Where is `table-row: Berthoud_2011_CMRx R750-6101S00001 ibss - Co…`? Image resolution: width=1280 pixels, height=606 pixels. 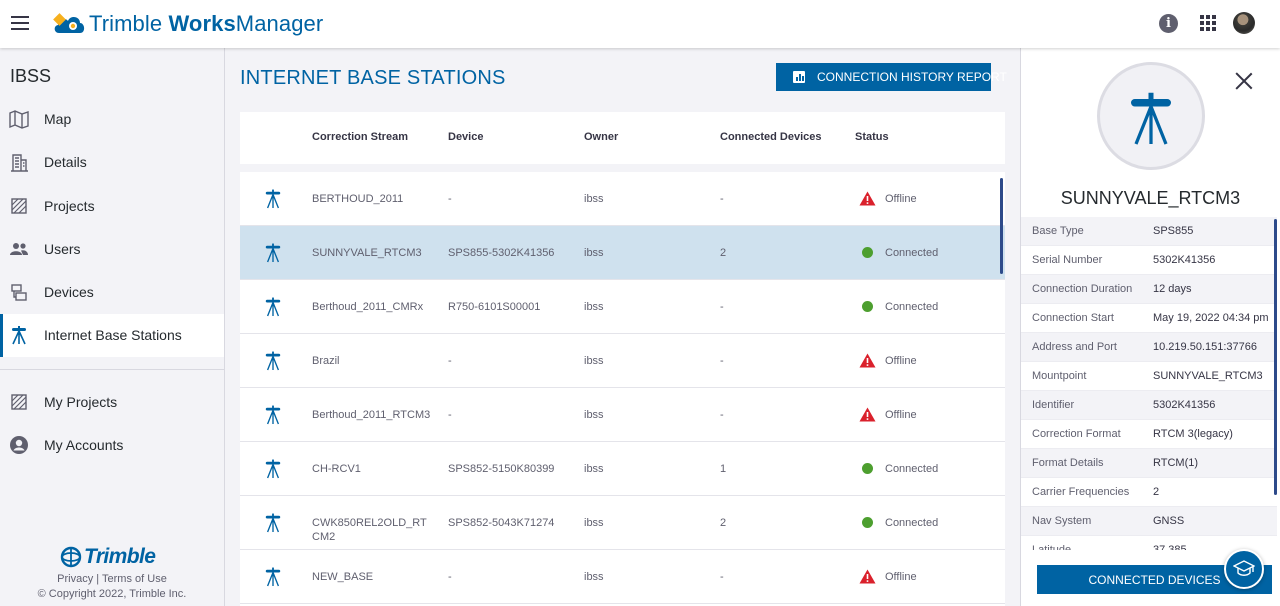
table-row: Berthoud_2011_CMRx R750-6101S00001 ibss - Co… is located at coordinates (622, 307).